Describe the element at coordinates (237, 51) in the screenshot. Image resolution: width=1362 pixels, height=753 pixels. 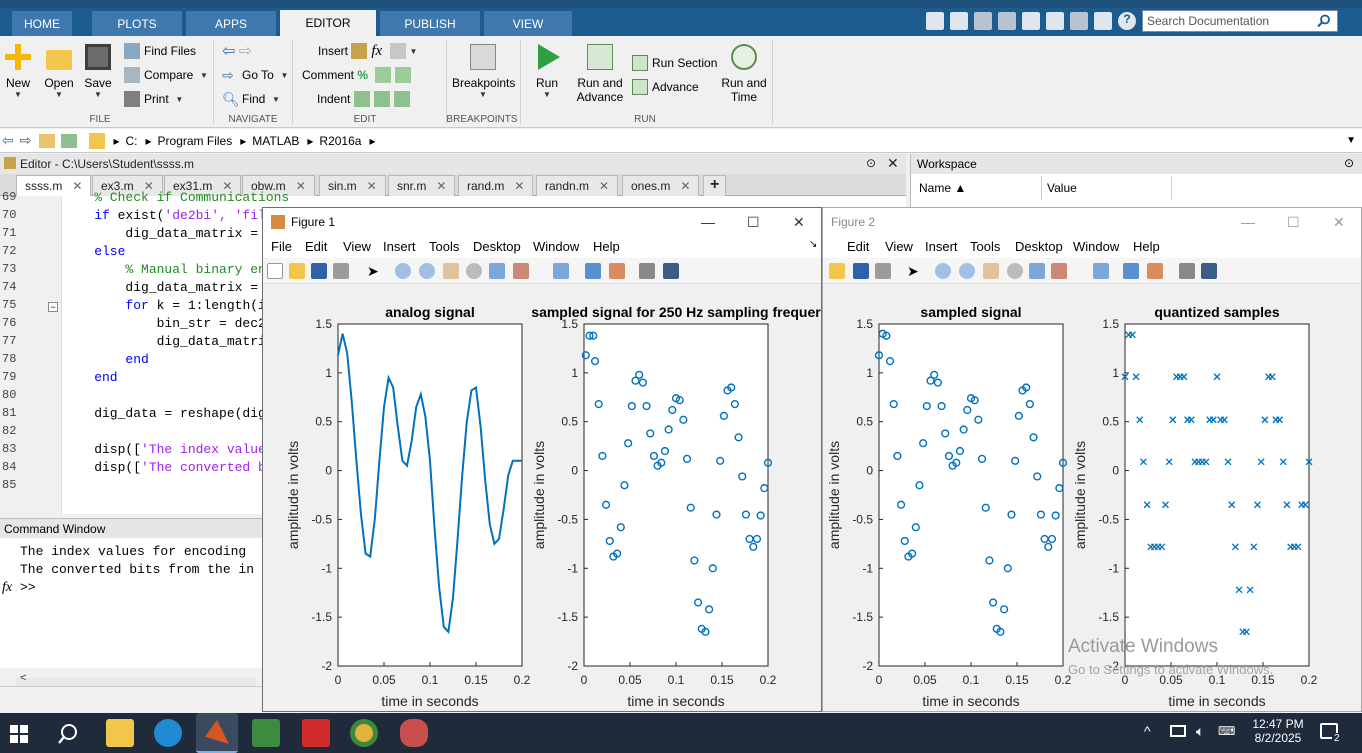
I see `back-forward-buttons: ⇦ ⇨` at that location.